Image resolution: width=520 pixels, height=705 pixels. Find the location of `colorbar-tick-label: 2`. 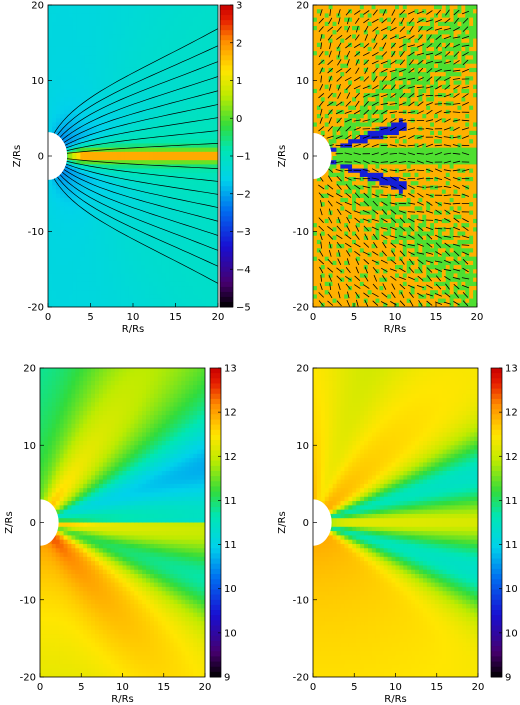

colorbar-tick-label: 2 is located at coordinates (239, 43).